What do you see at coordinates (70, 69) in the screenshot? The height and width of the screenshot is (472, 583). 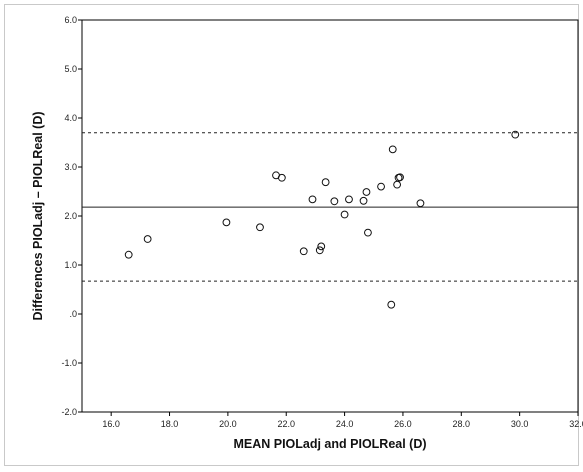 I see `y-tick-label: 5.0` at bounding box center [70, 69].